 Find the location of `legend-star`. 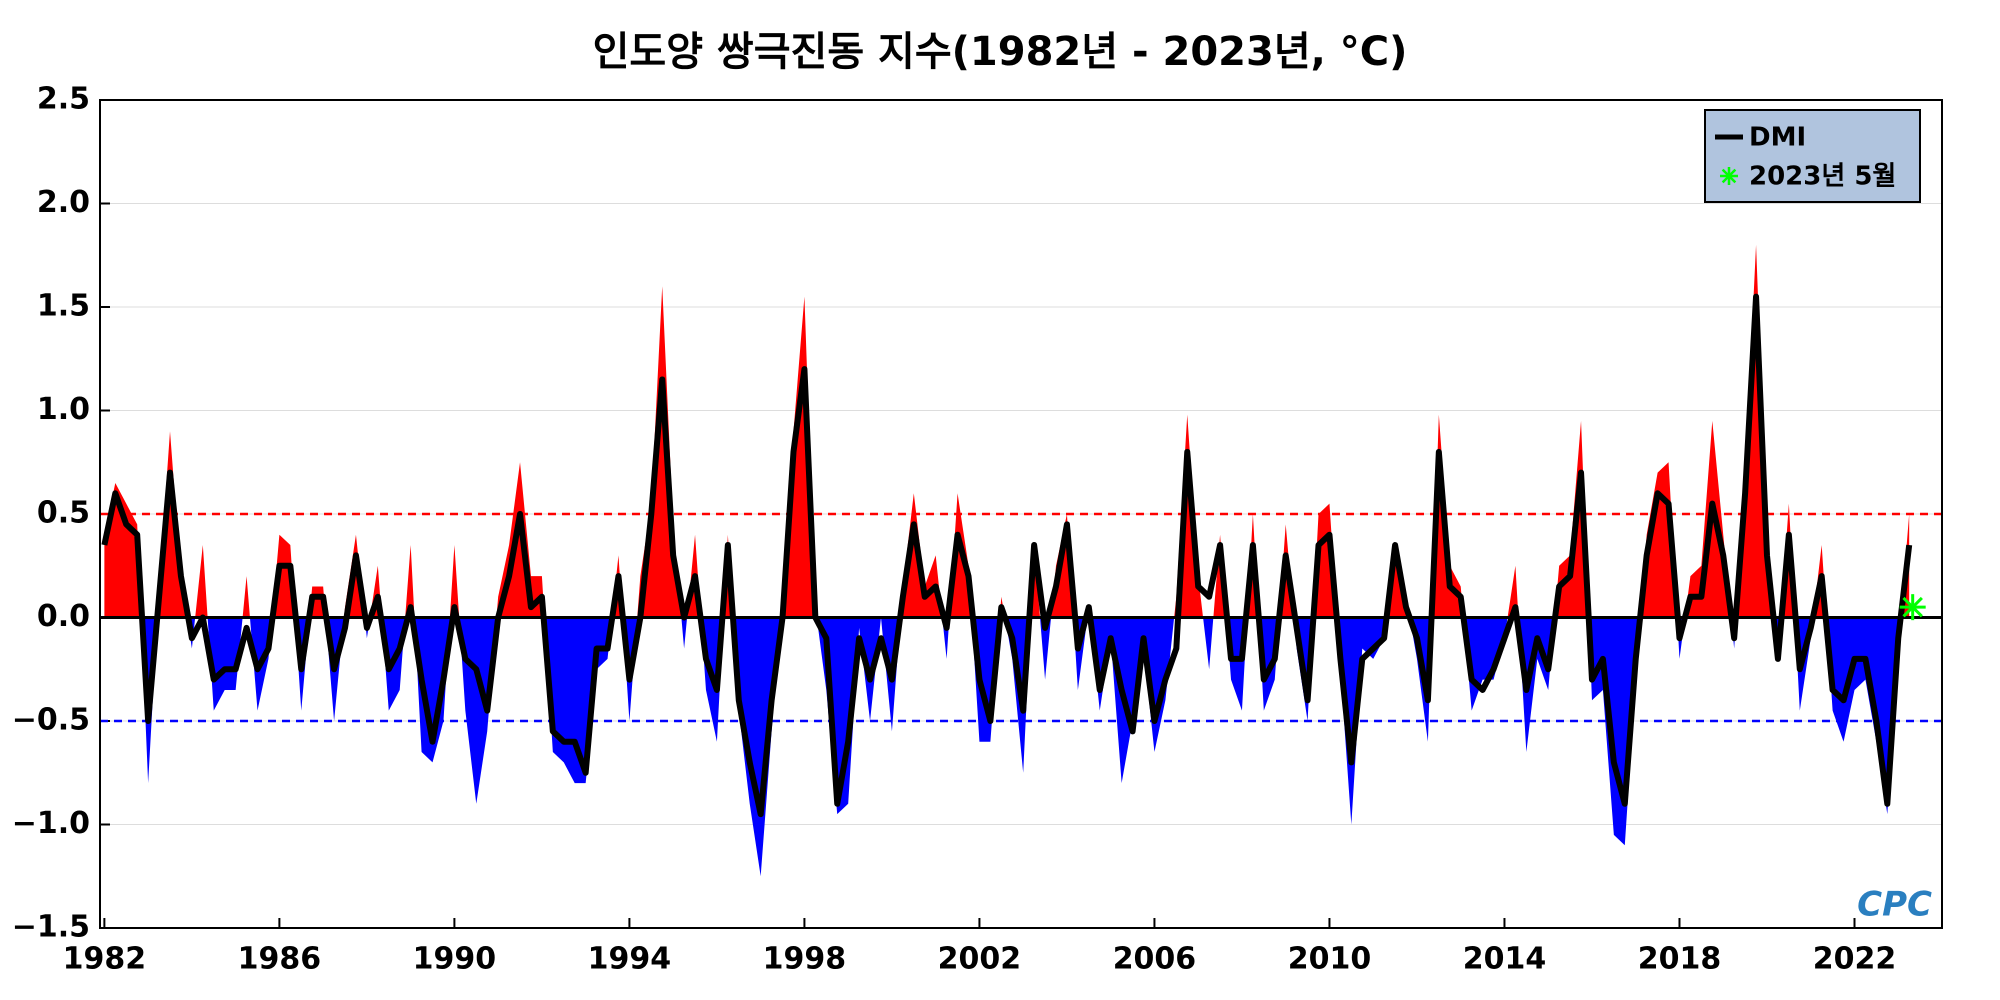

legend-star is located at coordinates (1729, 176).